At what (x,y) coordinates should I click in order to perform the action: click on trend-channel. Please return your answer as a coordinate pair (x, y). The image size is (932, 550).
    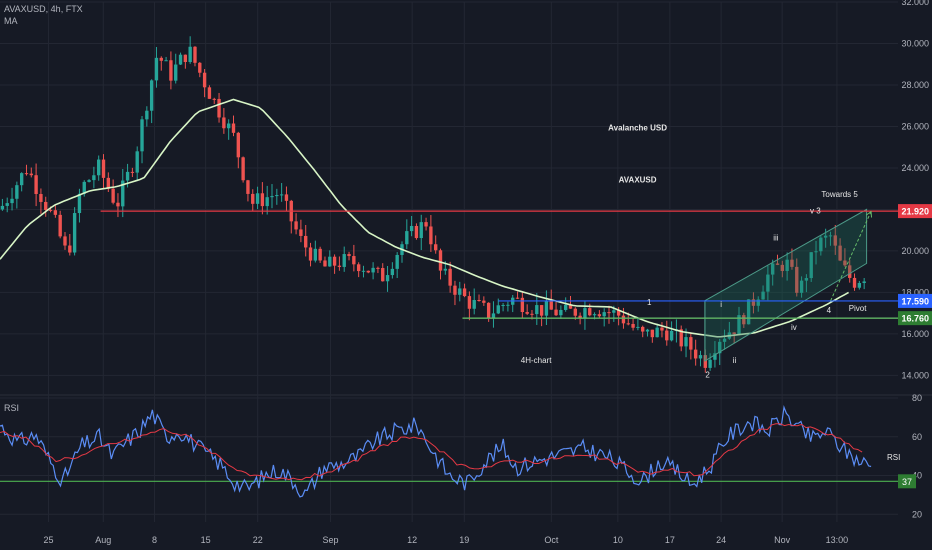
    Looking at the image, I should click on (786, 285).